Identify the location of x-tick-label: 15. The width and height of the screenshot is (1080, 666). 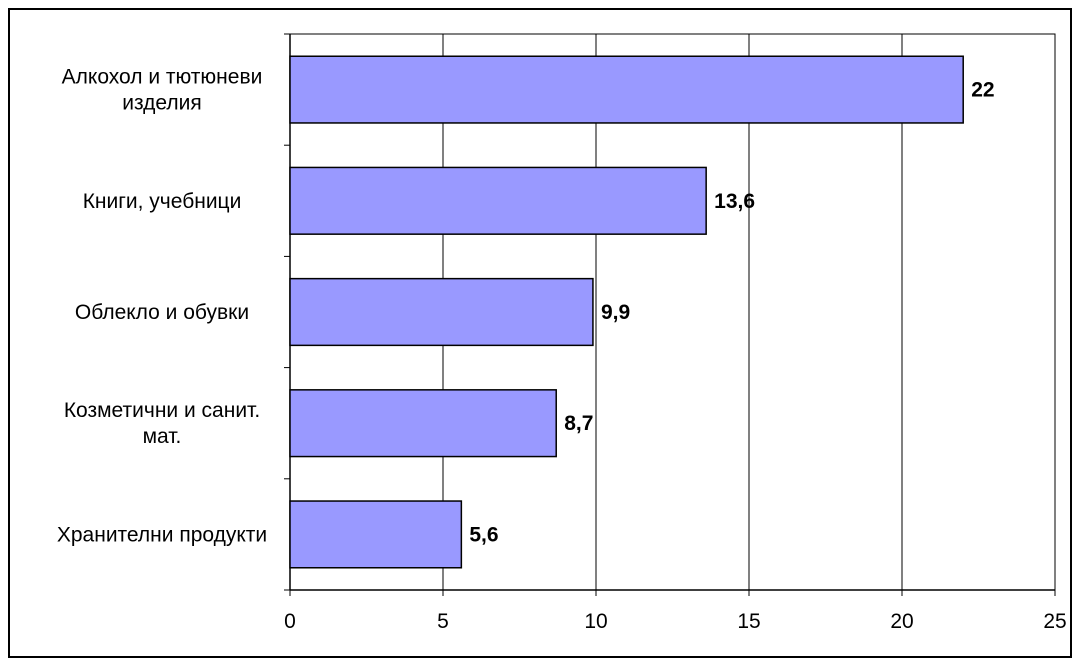
(748, 621).